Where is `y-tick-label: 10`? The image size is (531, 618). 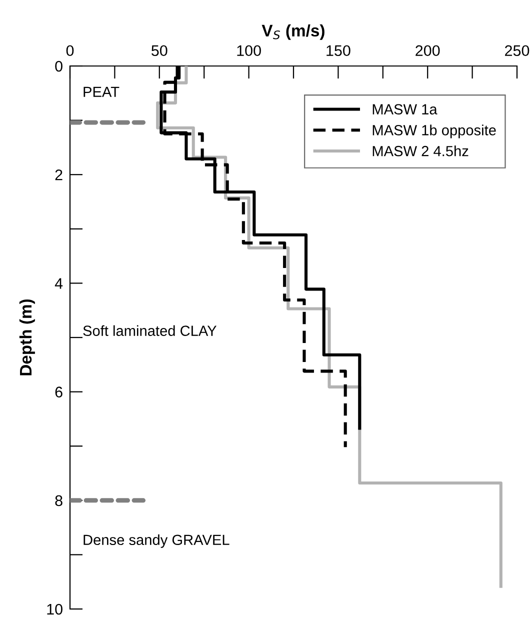 y-tick-label: 10 is located at coordinates (54, 609).